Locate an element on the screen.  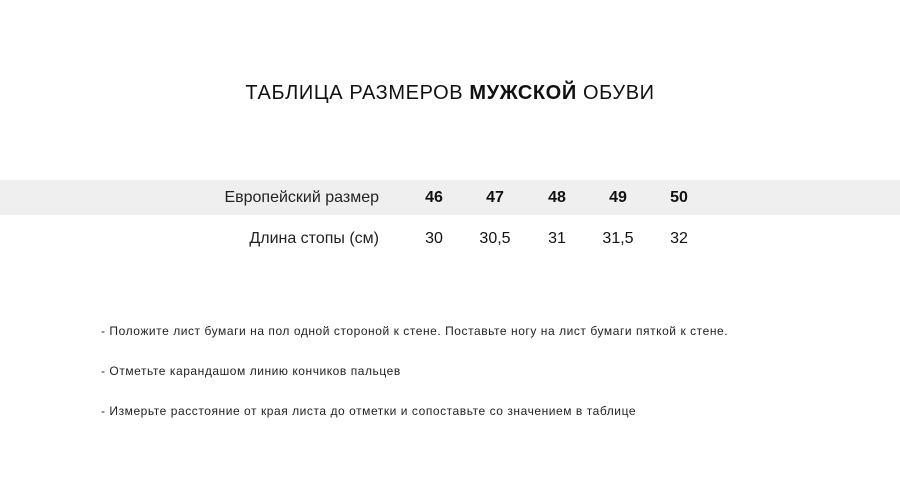
page-title: ТАБЛИЦА РАЗМЕРОВ МУЖСКОЙ ОБУВИ is located at coordinates (450, 93).